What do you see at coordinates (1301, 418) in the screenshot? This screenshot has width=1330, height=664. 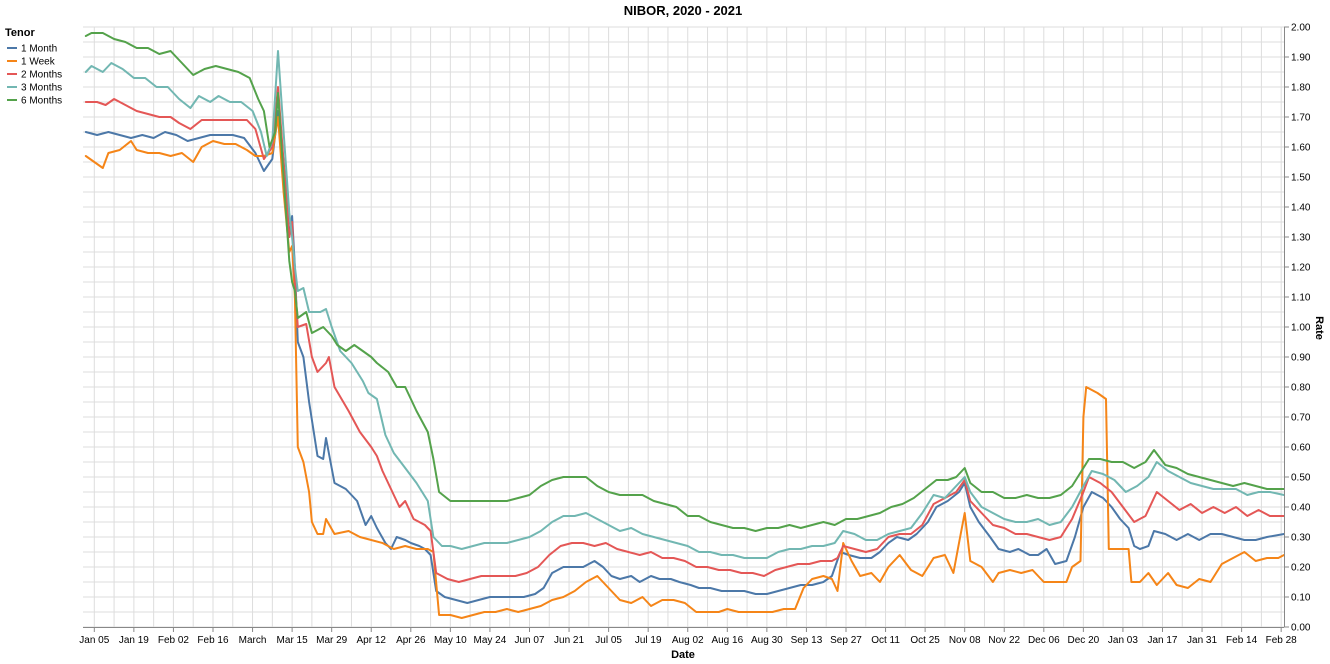 I see `y-tick-label: 0.70` at bounding box center [1301, 418].